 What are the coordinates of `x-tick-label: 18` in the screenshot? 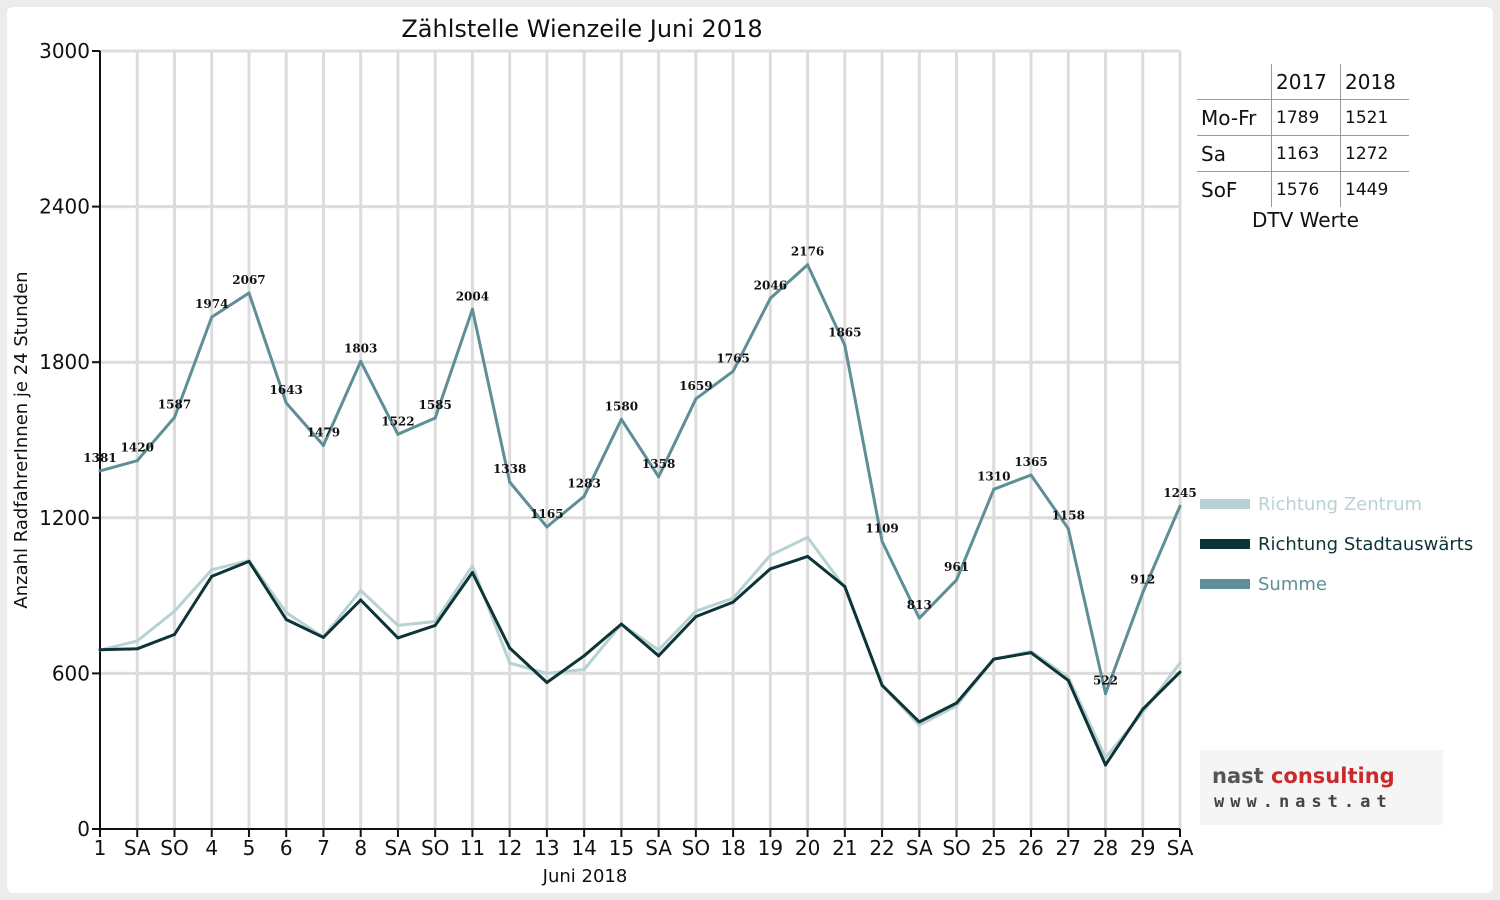 It's located at (732, 848).